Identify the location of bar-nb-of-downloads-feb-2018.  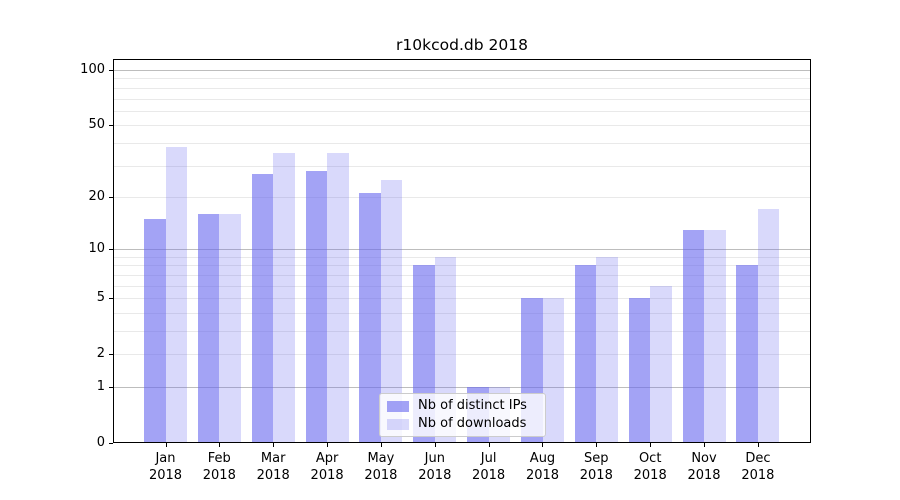
(230, 328).